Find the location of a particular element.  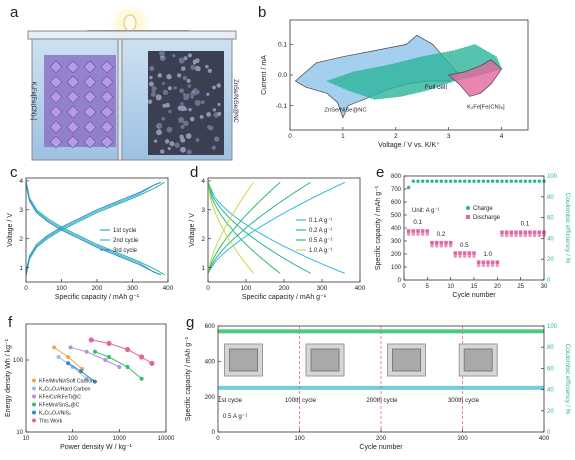

x-tick-label: 30 is located at coordinates (544, 287).